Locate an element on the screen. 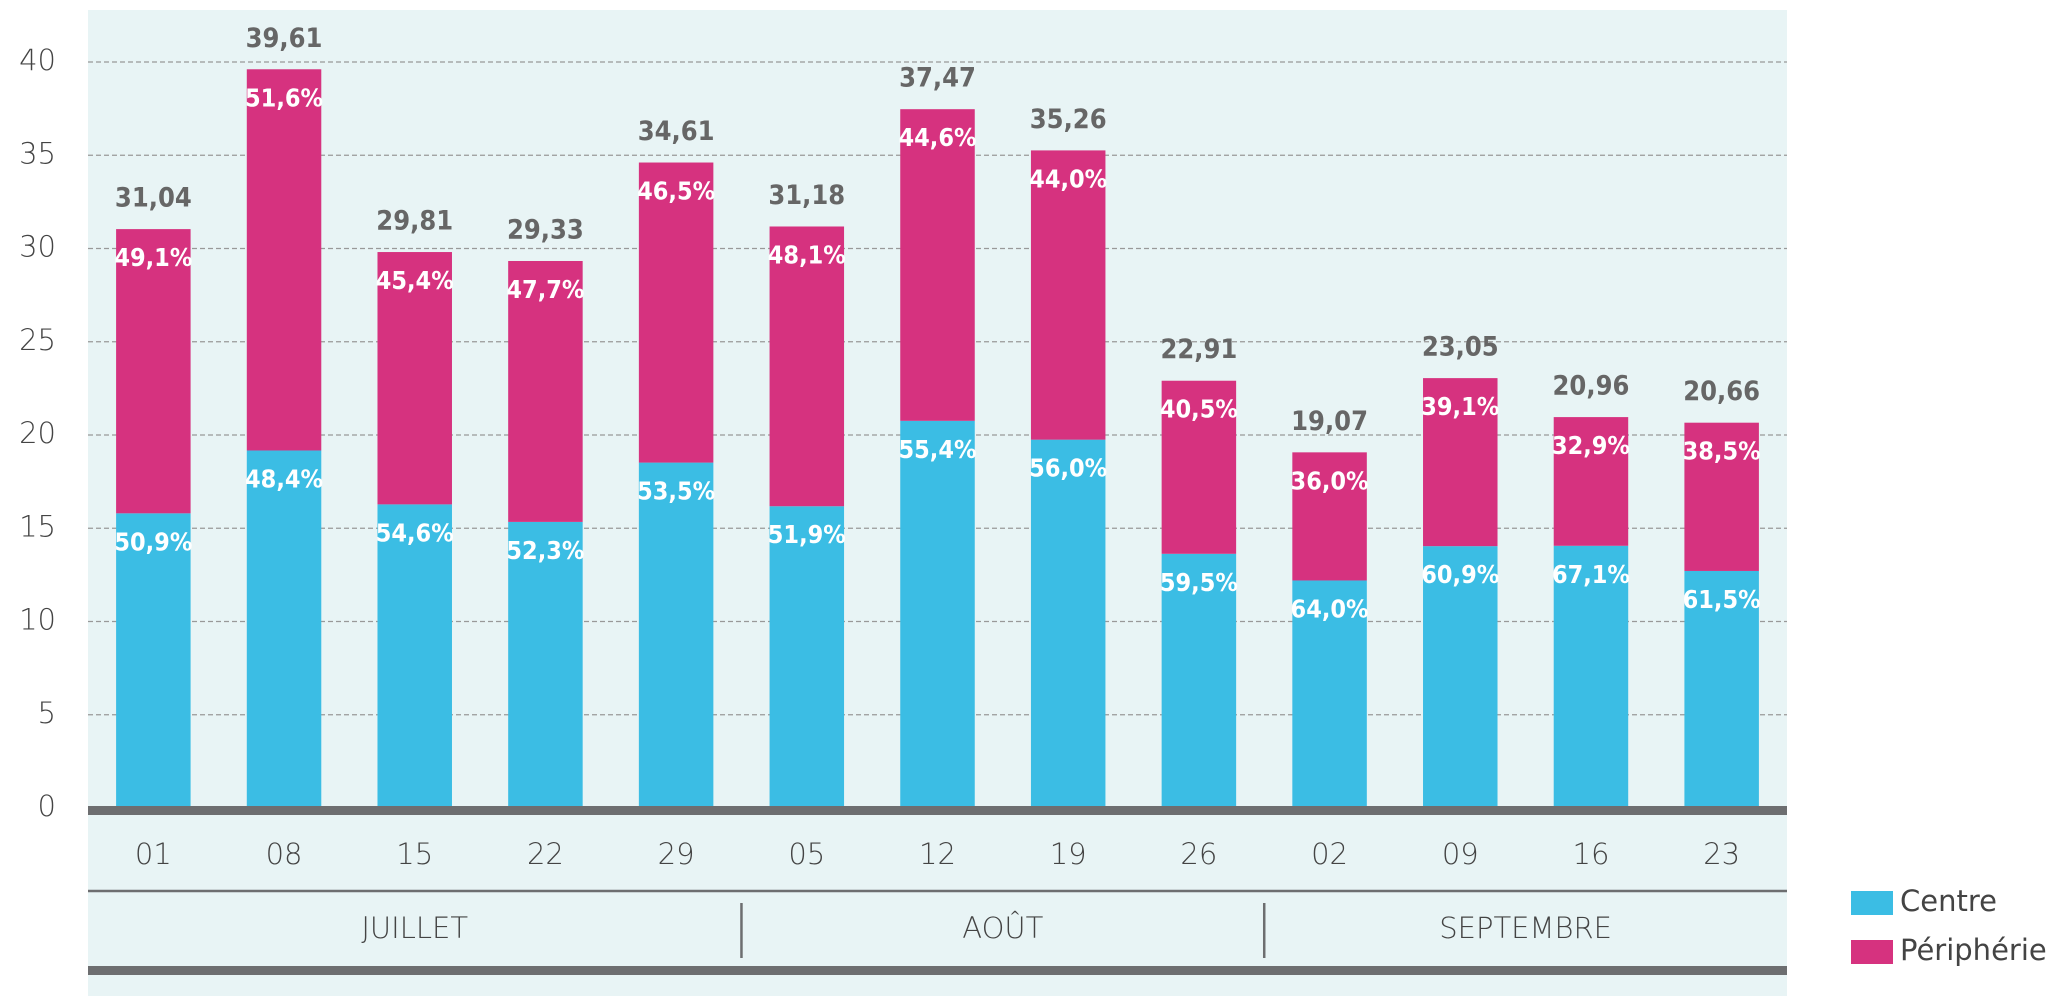 This screenshot has height=996, width=2052. share-label: 48,1% is located at coordinates (807, 254).